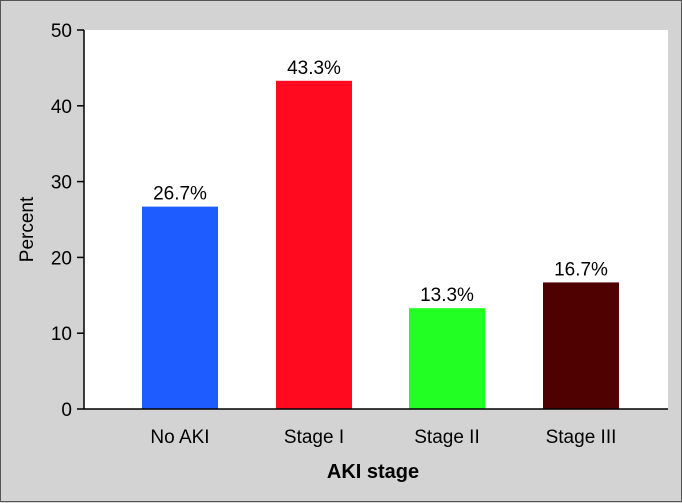 This screenshot has width=682, height=503. I want to click on x-category-label: Stage III, so click(581, 437).